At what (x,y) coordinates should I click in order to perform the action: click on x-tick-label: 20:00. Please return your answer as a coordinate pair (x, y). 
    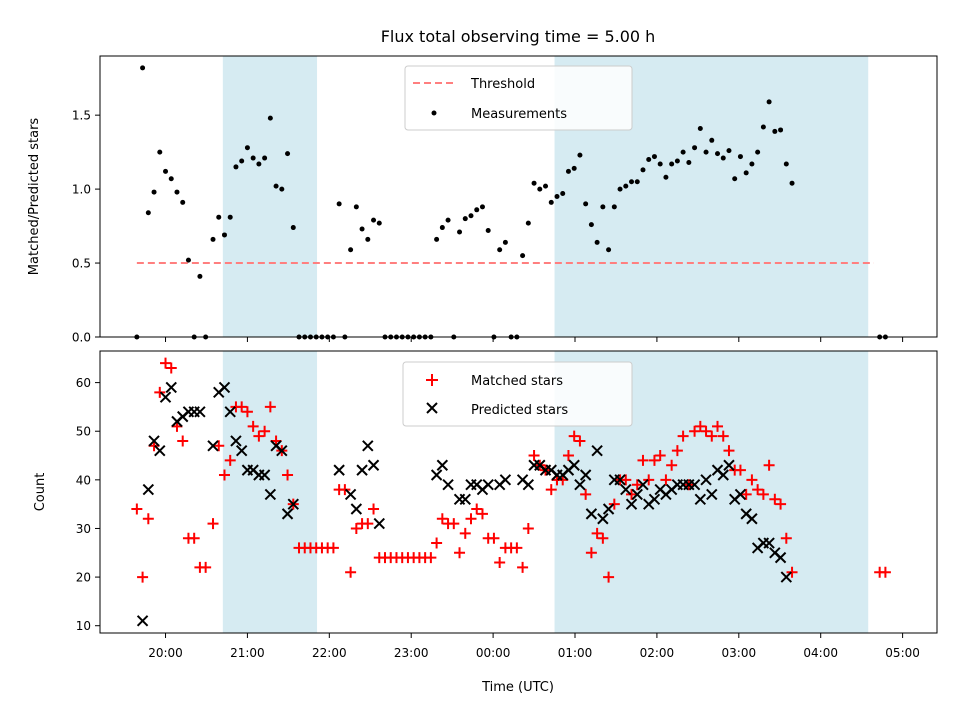
    Looking at the image, I should click on (165, 653).